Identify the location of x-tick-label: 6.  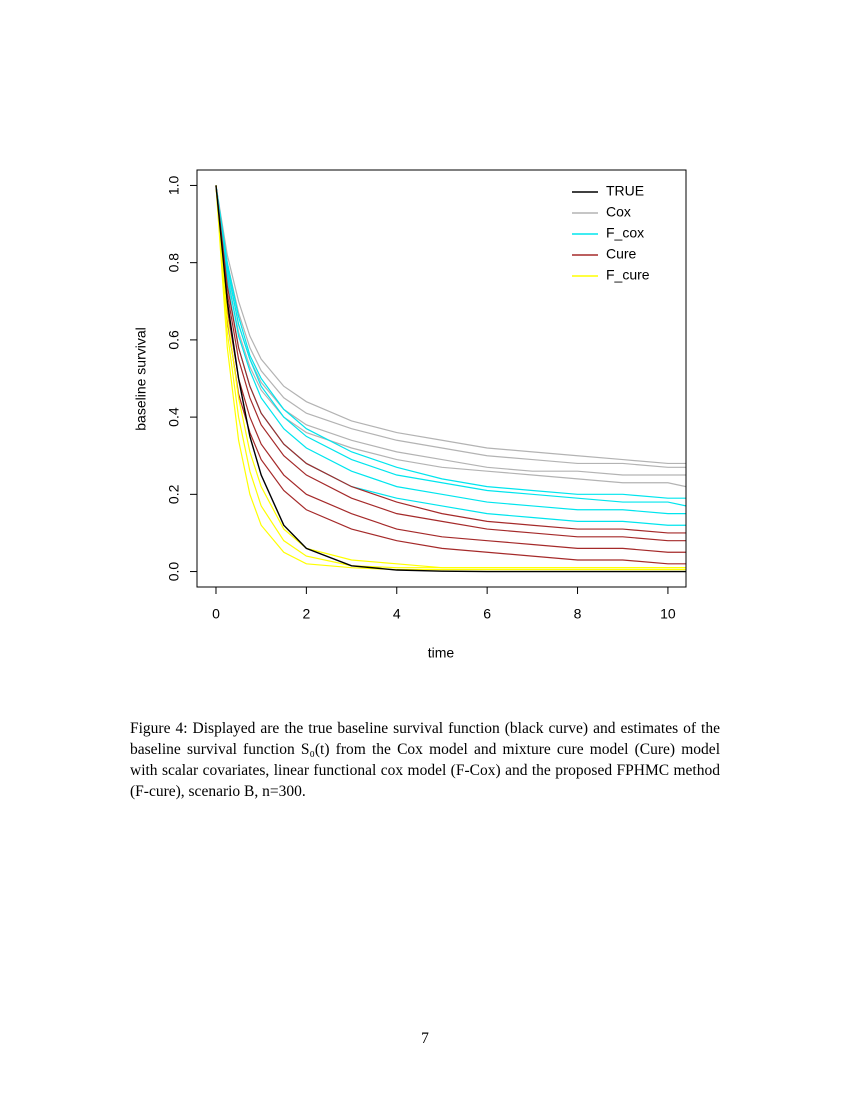
(487, 614).